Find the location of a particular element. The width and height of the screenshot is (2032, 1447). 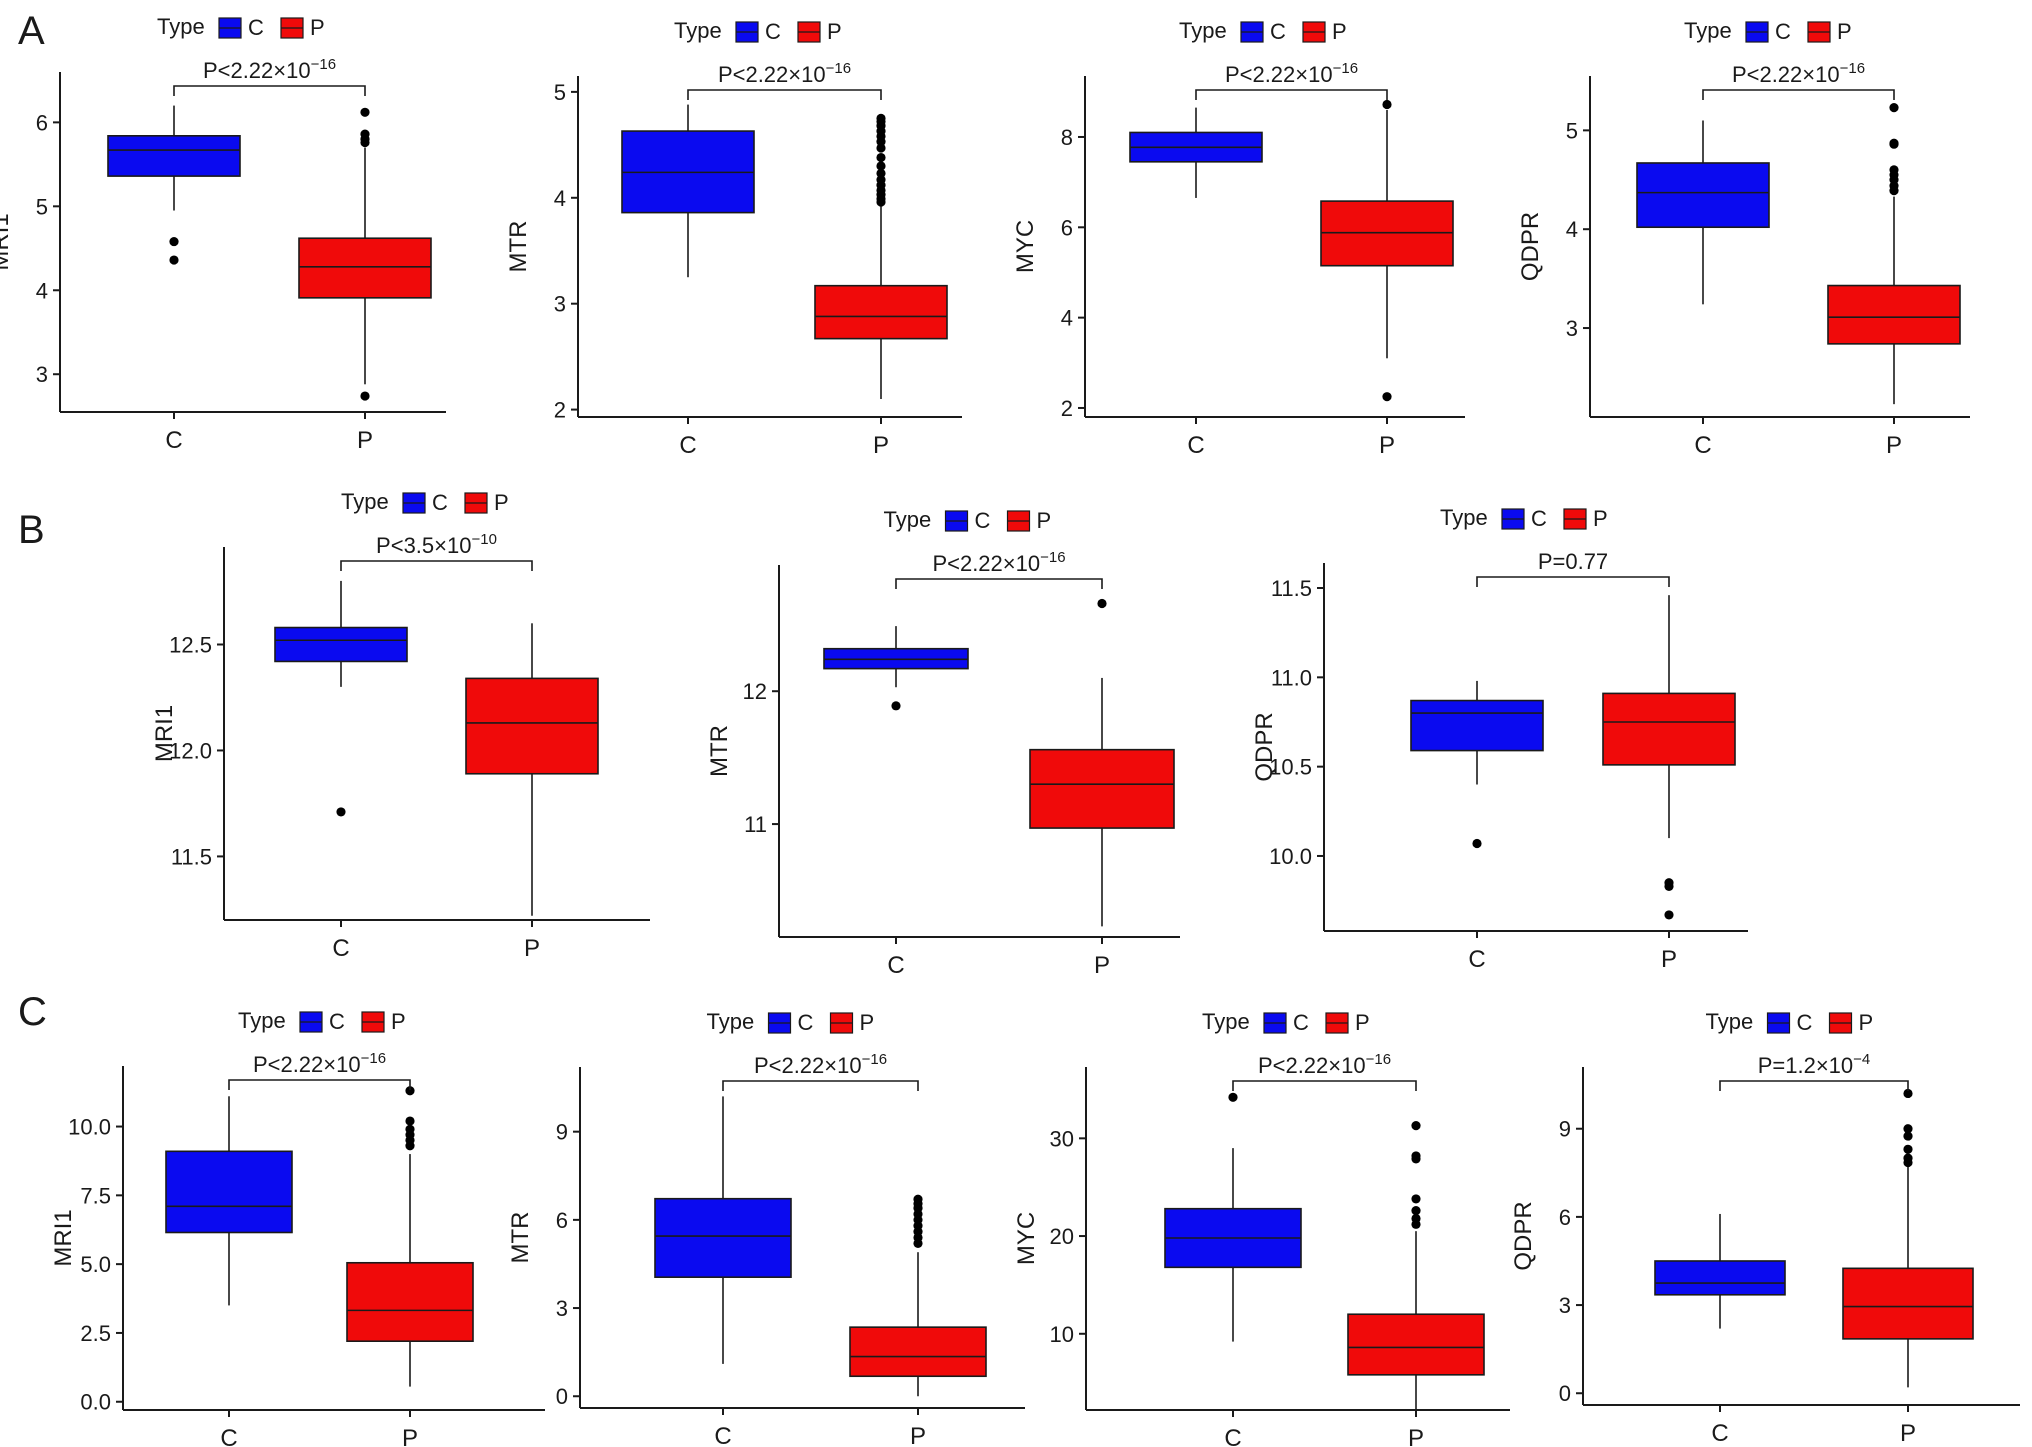

y-tick-label: 30 is located at coordinates (1062, 1138).